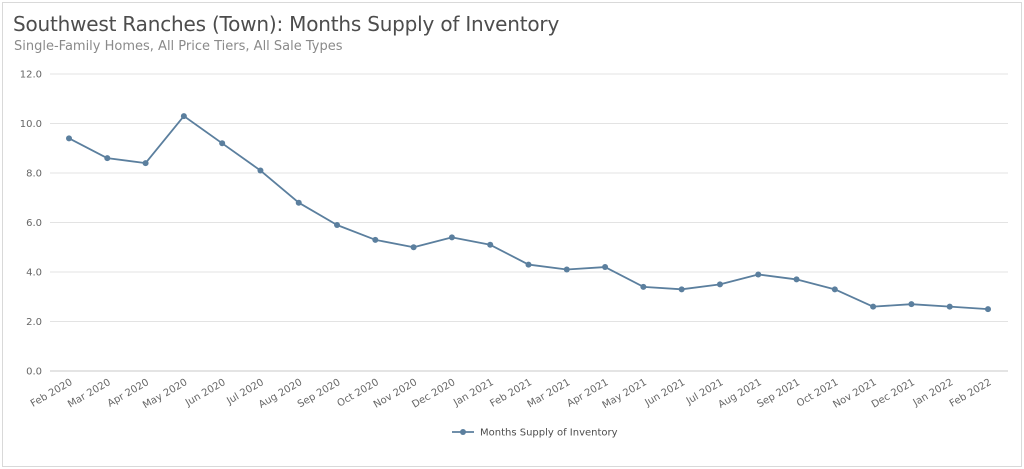 The image size is (1024, 469). I want to click on x-tick-label: Sep 2021, so click(778, 393).